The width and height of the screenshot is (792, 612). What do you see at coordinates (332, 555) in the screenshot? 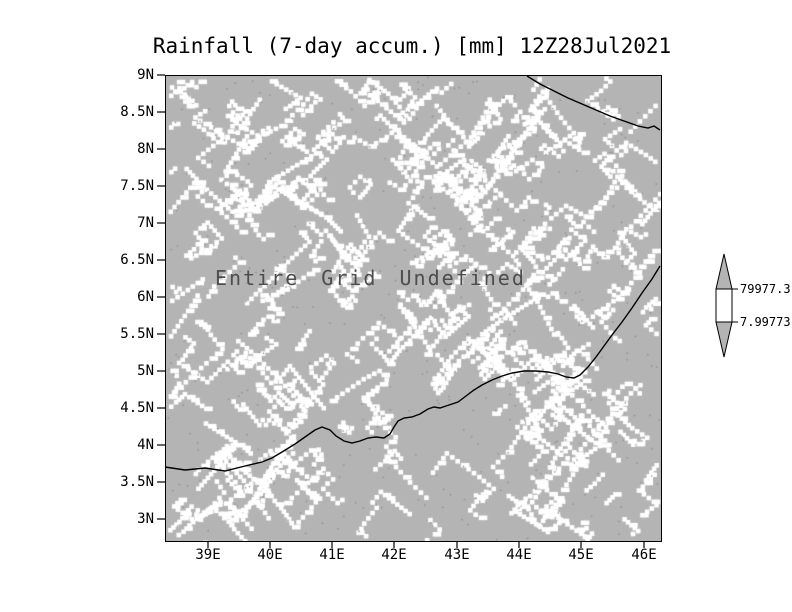
I see `x-tick-label: 41E` at bounding box center [332, 555].